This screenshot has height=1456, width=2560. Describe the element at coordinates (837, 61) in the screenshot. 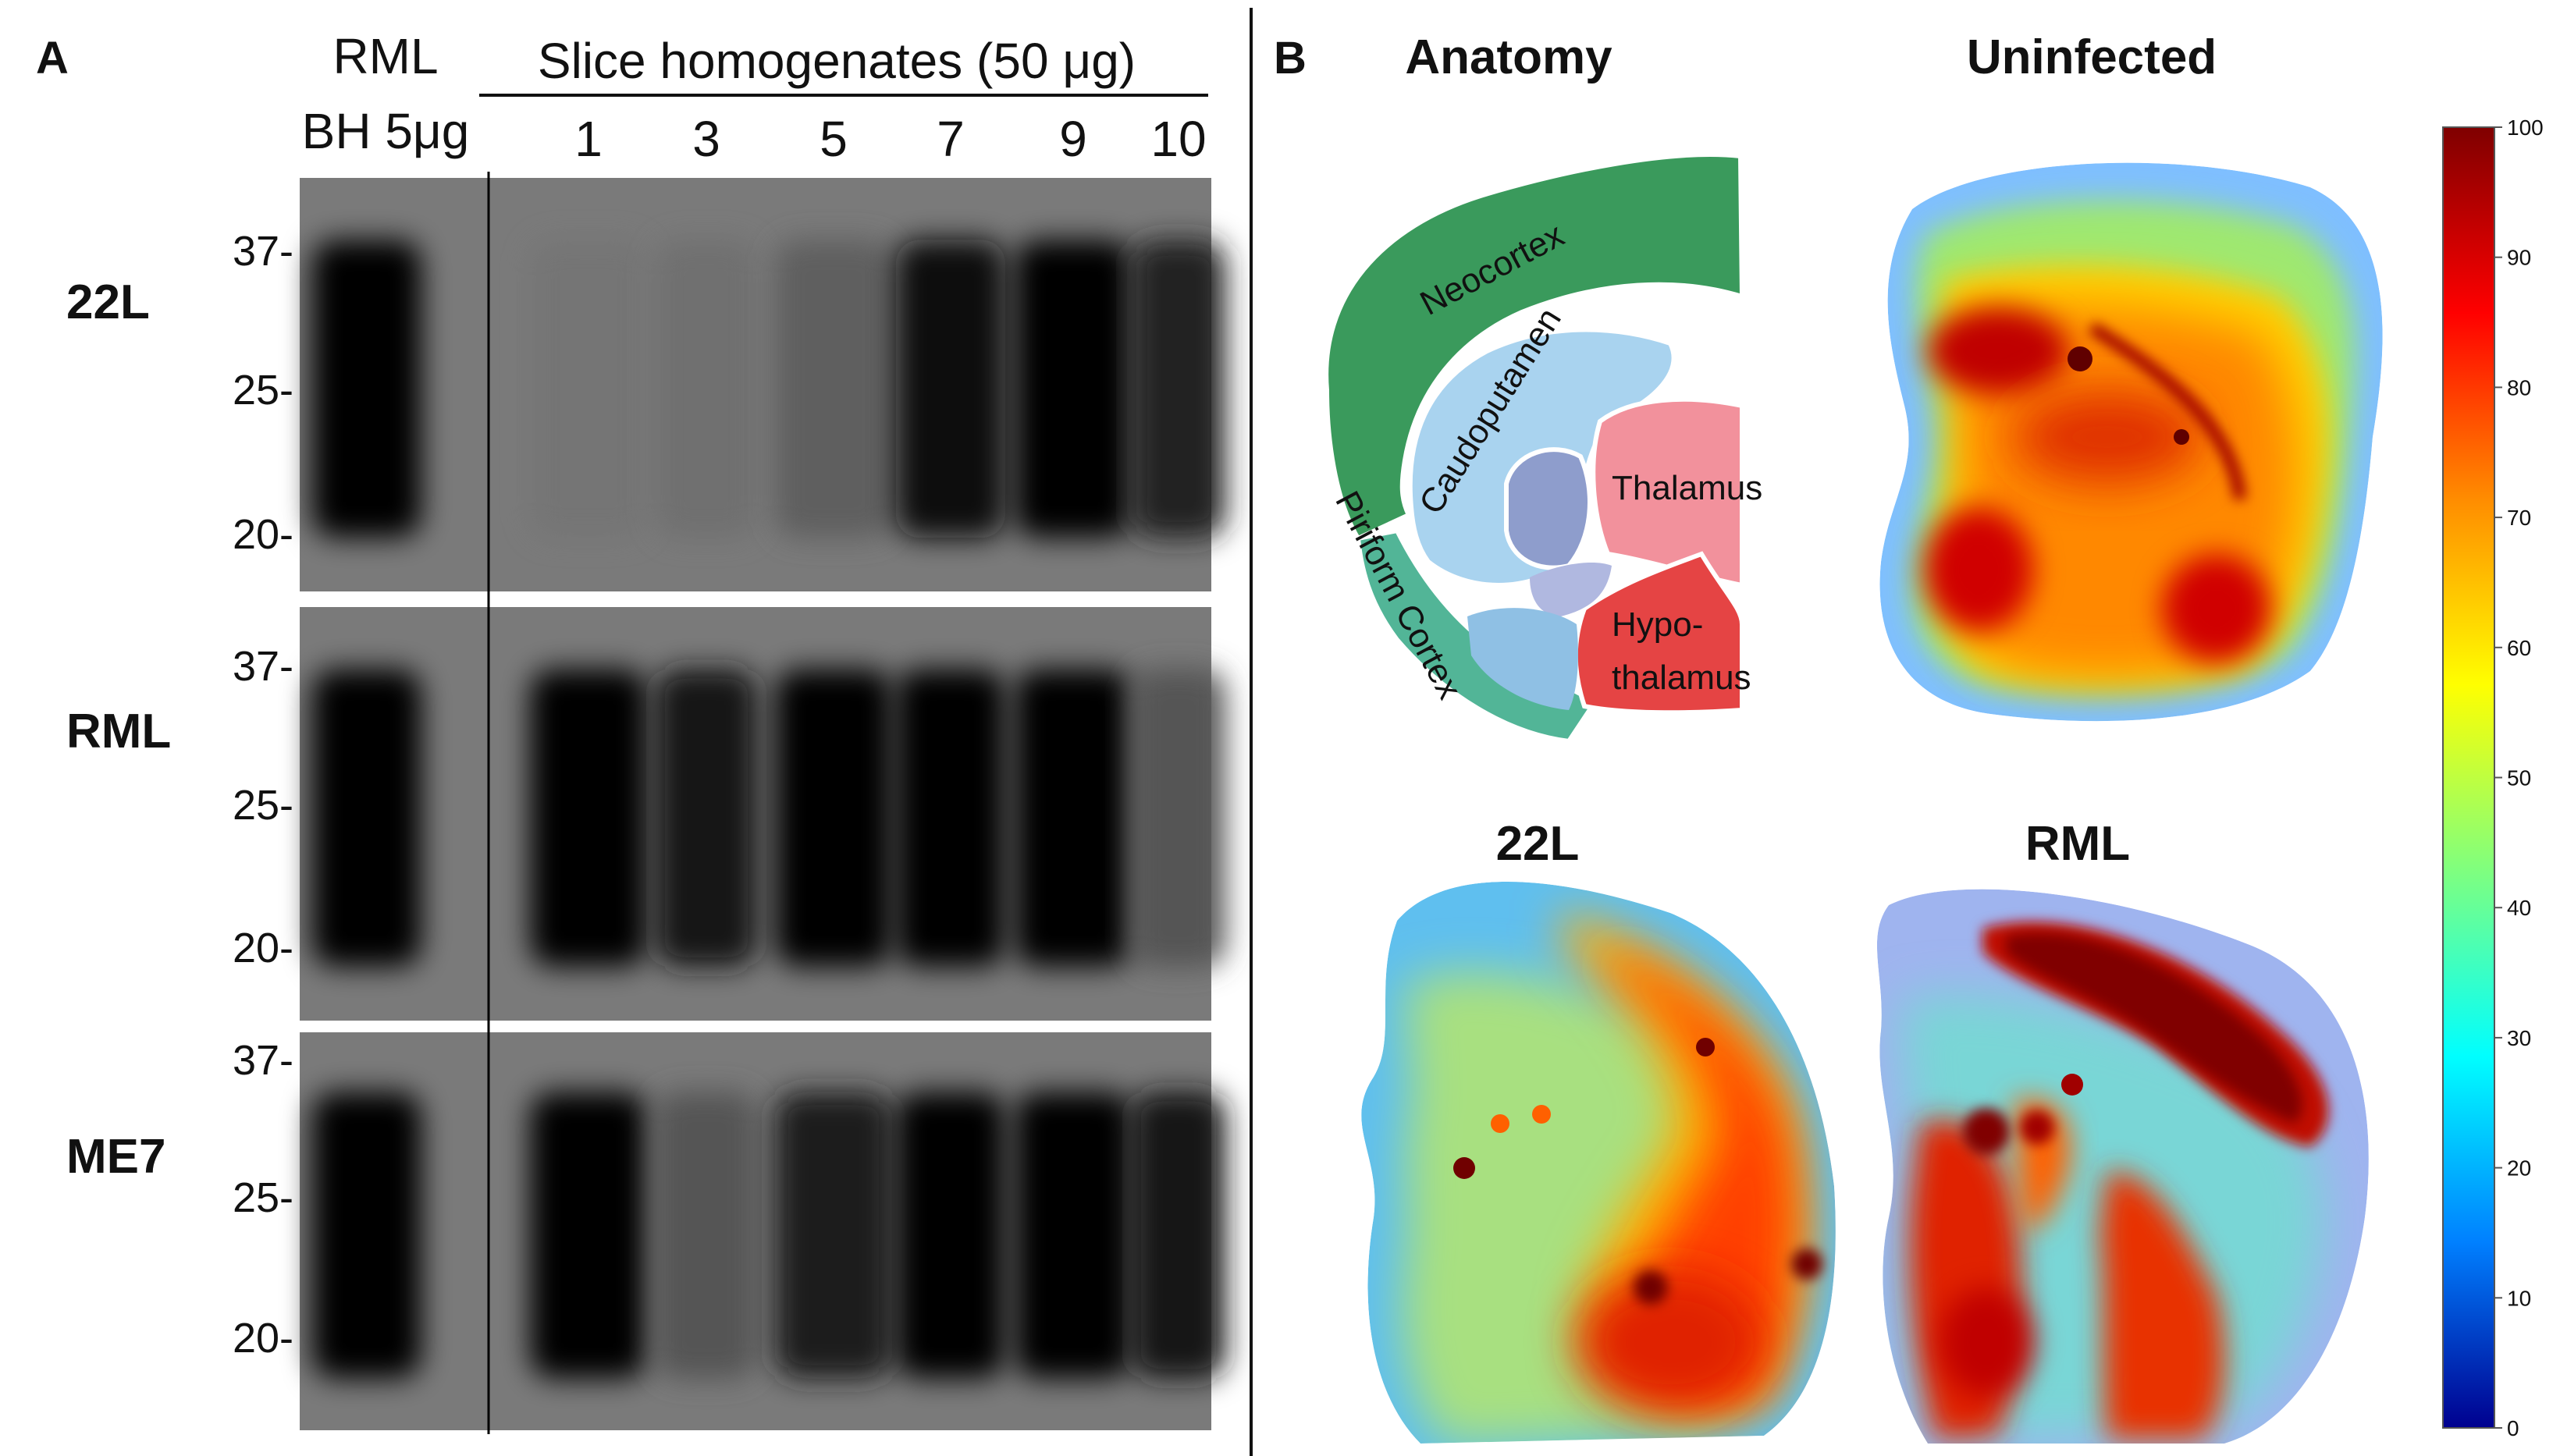

I see `slice-header: Slice homogenates (50 μg)` at that location.